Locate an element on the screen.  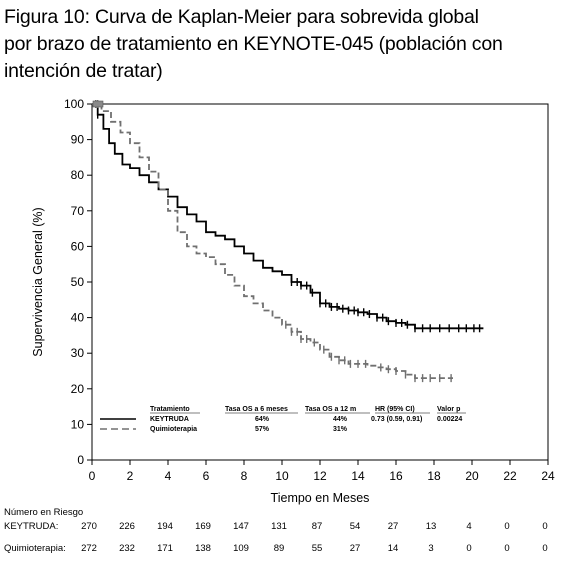
legend-header-os6: Tasa OS a 6 meses is located at coordinates (256, 409).